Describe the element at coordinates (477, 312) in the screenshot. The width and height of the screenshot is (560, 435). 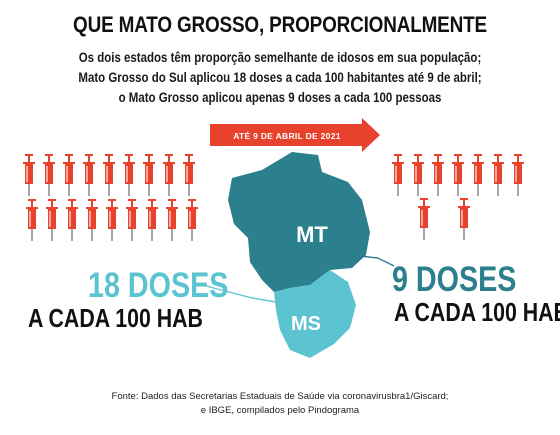
I see `mt-doses-unit: A CADA 100 HAB` at that location.